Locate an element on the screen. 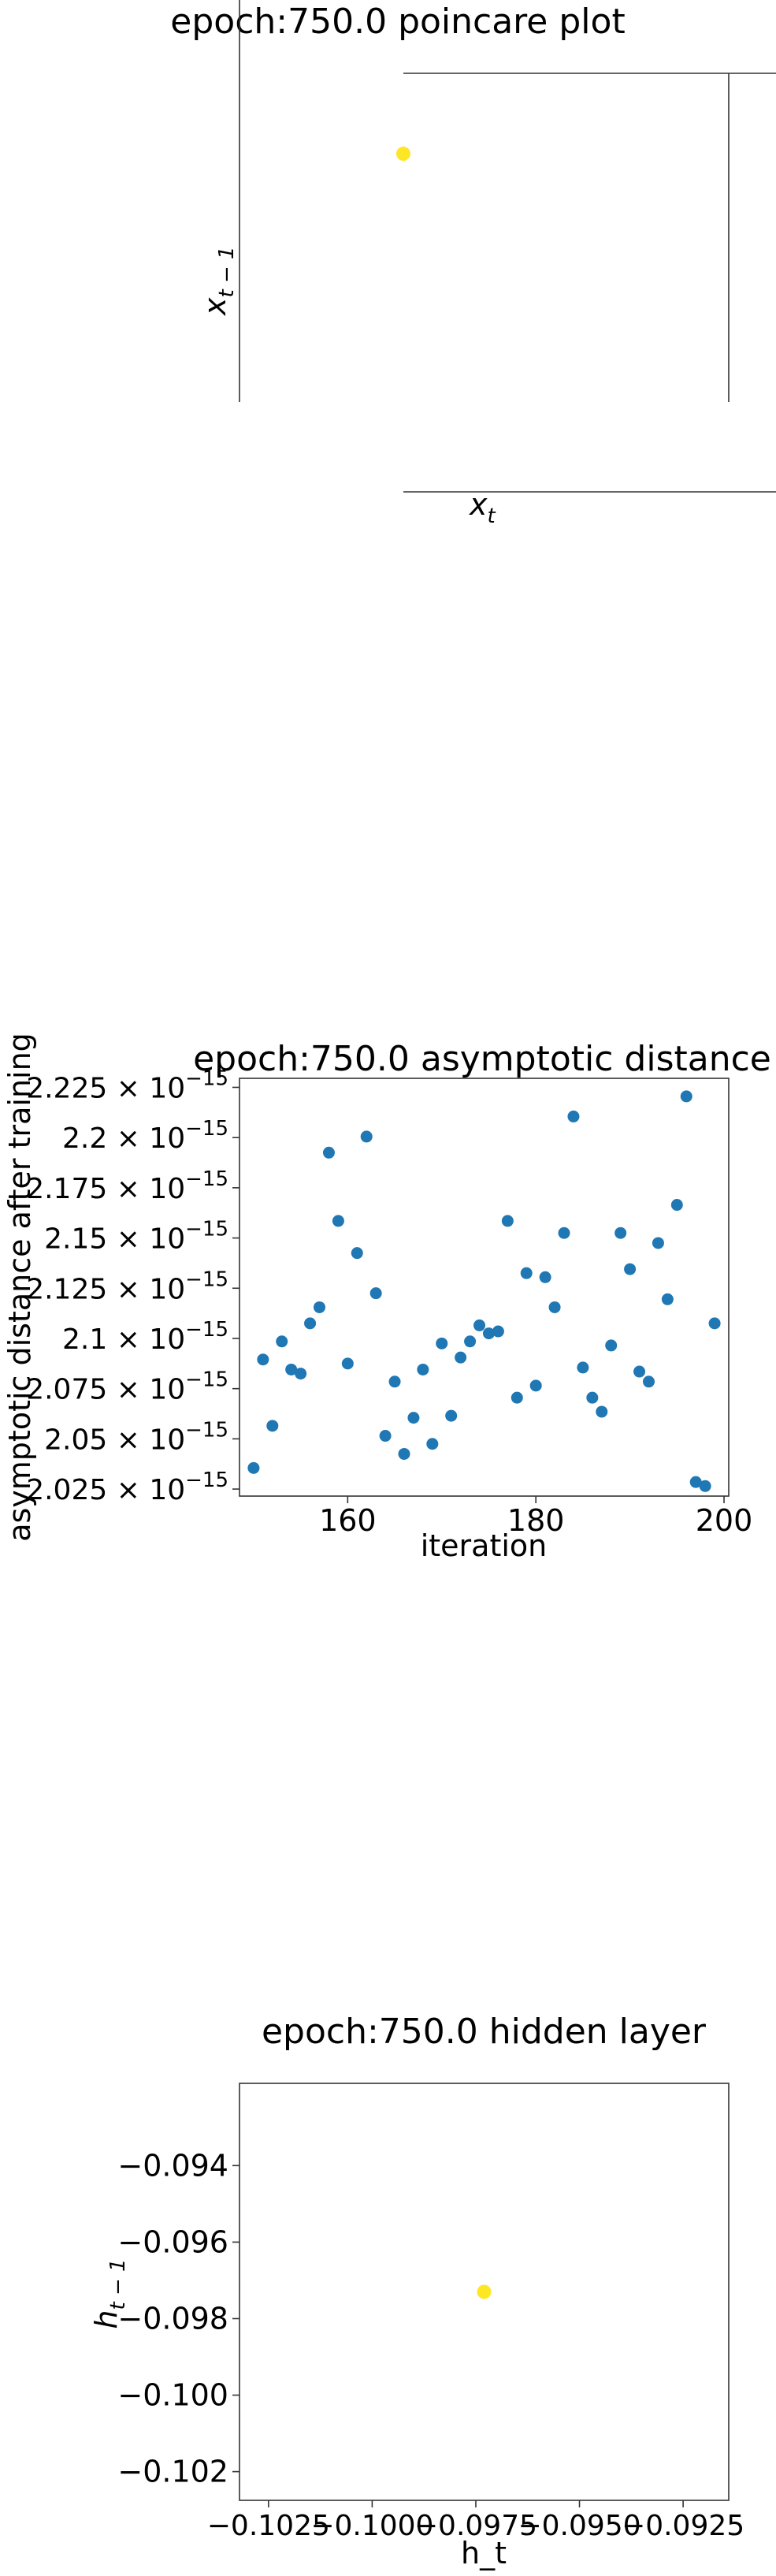 The image size is (776, 2576). hidden-layer-title: epoch:750.0 hidden layer is located at coordinates (484, 2032).